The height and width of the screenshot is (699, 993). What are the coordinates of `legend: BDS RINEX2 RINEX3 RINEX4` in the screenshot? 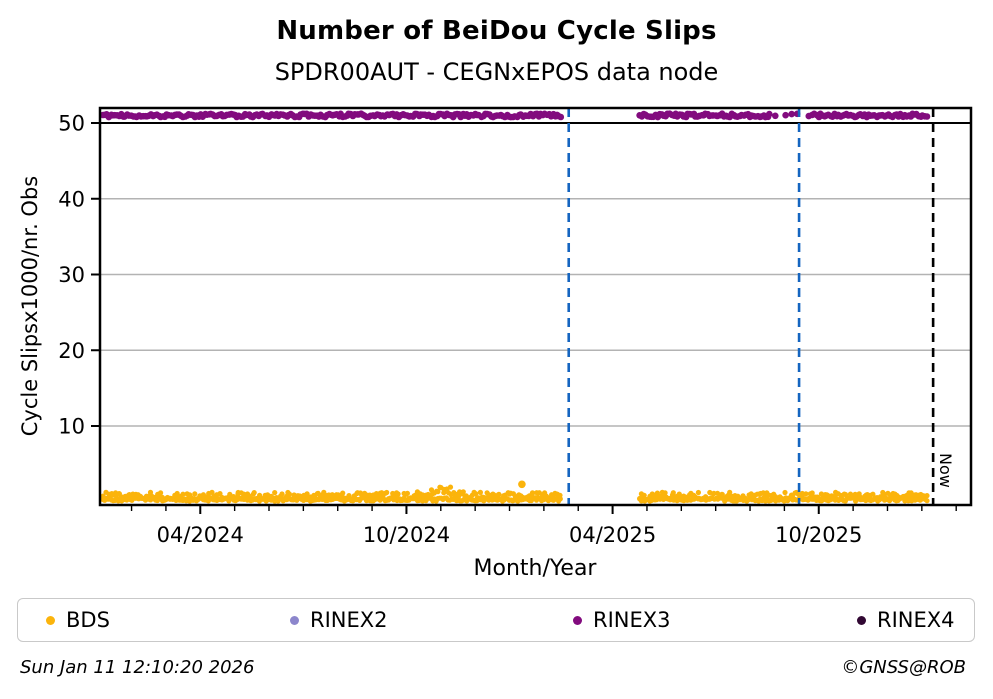 It's located at (496, 620).